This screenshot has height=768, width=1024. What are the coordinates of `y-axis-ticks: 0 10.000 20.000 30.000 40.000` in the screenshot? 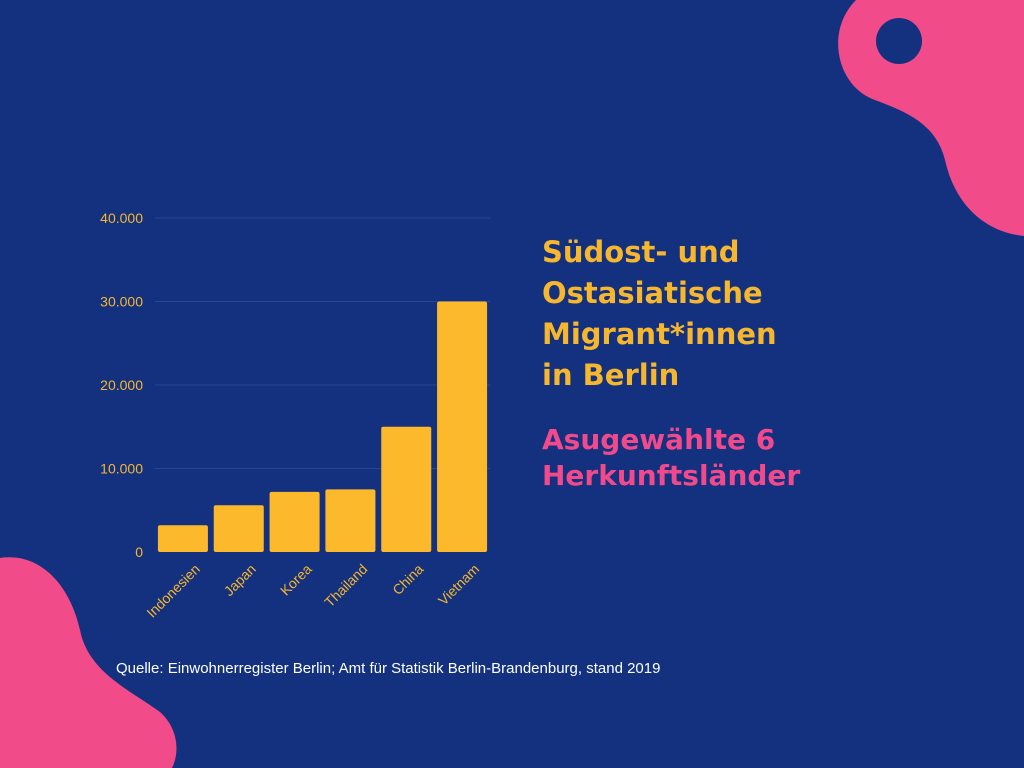 It's located at (121, 385).